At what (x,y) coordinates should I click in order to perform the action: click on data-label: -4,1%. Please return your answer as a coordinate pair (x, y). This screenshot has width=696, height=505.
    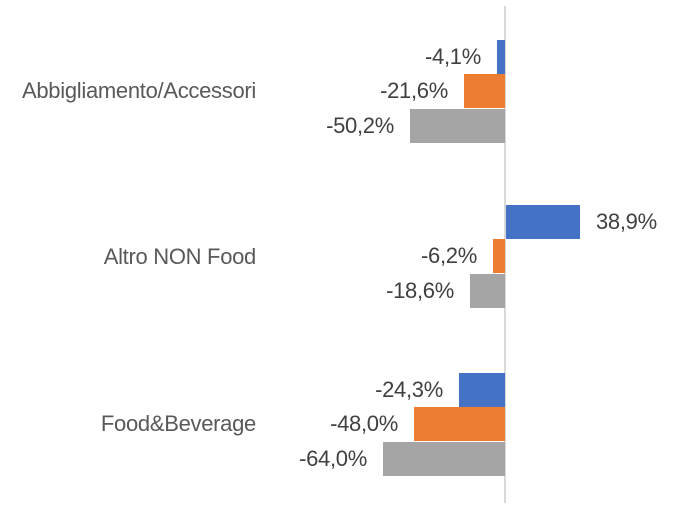
    Looking at the image, I should click on (453, 56).